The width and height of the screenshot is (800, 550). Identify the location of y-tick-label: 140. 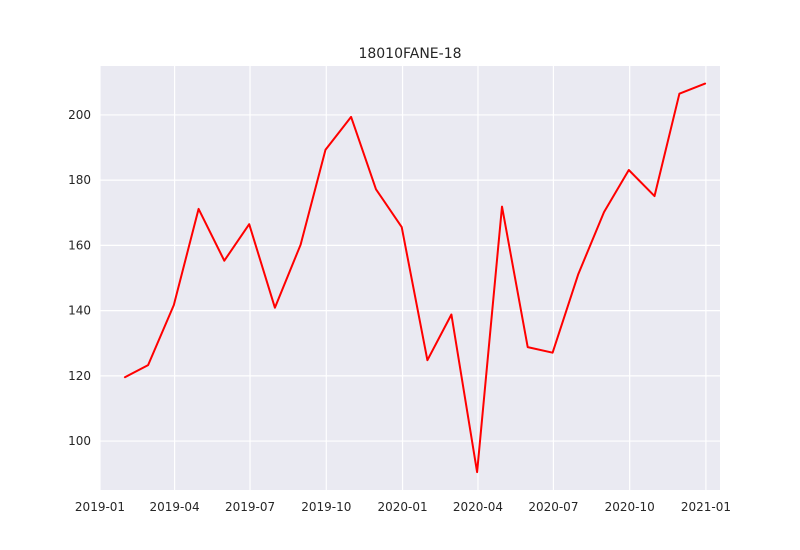
(79, 311).